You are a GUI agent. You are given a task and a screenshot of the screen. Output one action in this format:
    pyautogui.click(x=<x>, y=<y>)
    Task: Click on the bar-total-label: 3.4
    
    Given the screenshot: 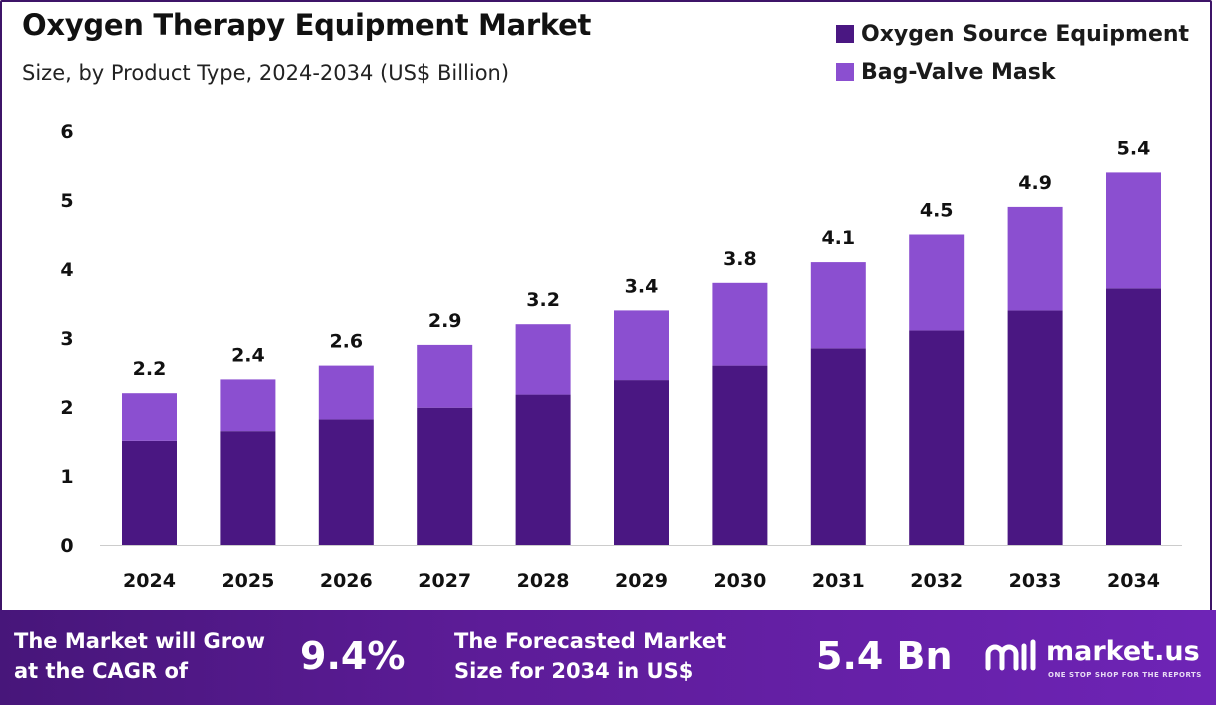 What is the action you would take?
    pyautogui.click(x=642, y=286)
    